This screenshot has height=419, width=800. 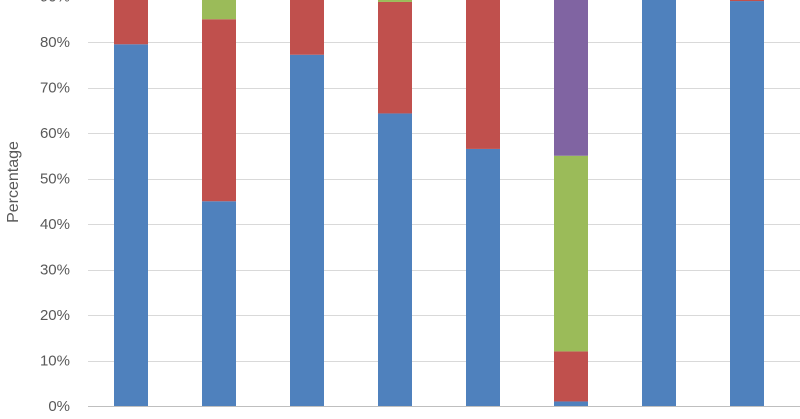 What do you see at coordinates (55, 224) in the screenshot?
I see `y-tick-label: 40%` at bounding box center [55, 224].